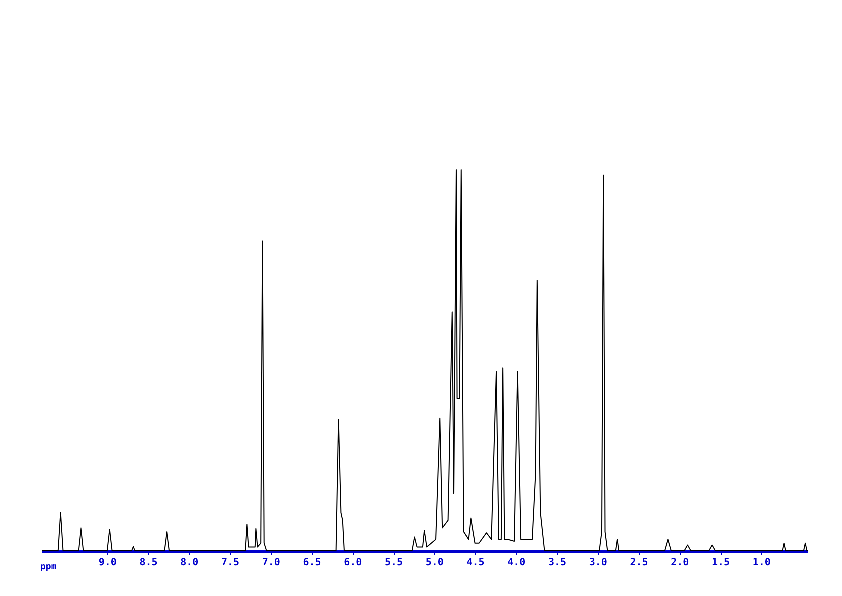  What do you see at coordinates (49, 567) in the screenshot?
I see `x-axis-title: ppm` at bounding box center [49, 567].